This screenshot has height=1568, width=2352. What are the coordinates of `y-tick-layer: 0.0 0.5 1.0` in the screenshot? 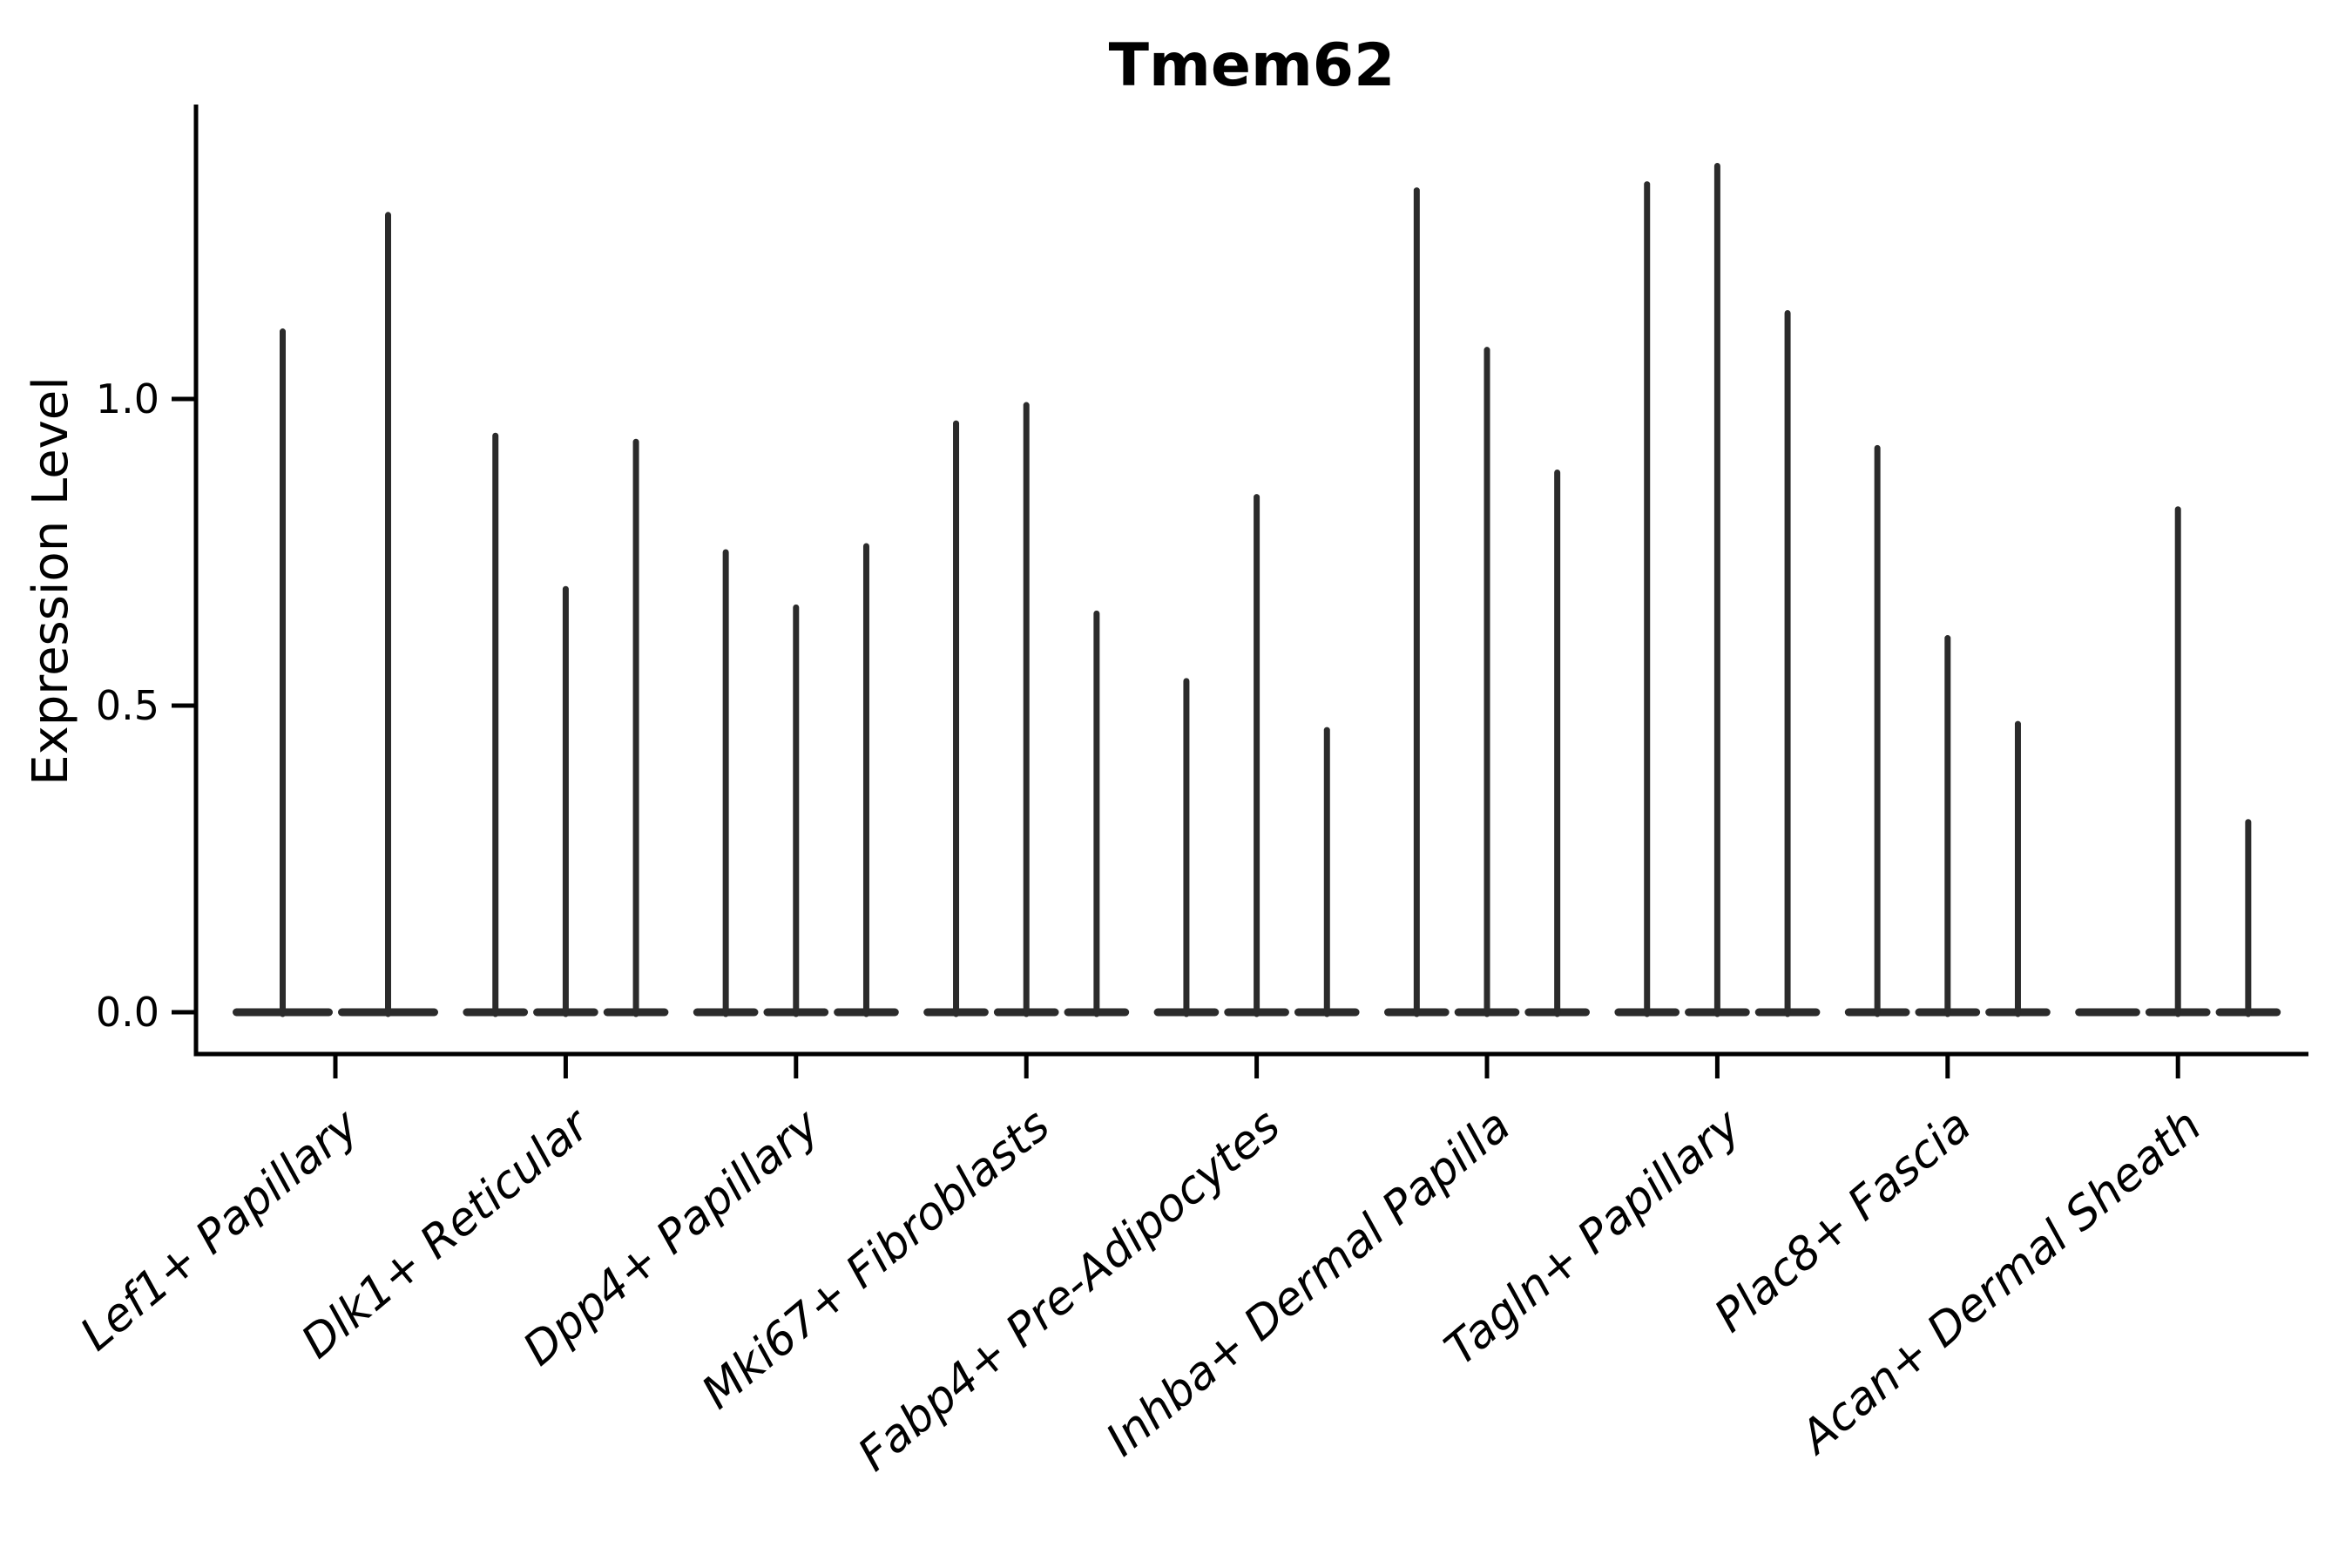 It's located at (146, 705).